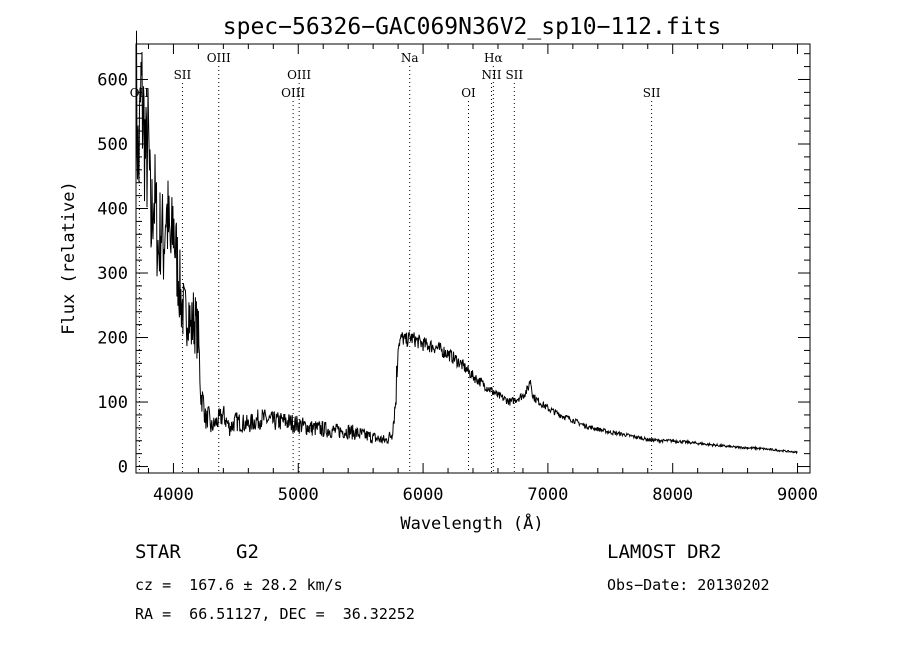 This screenshot has width=900, height=650. What do you see at coordinates (112, 210) in the screenshot?
I see `y-tick-label: 400` at bounding box center [112, 210].